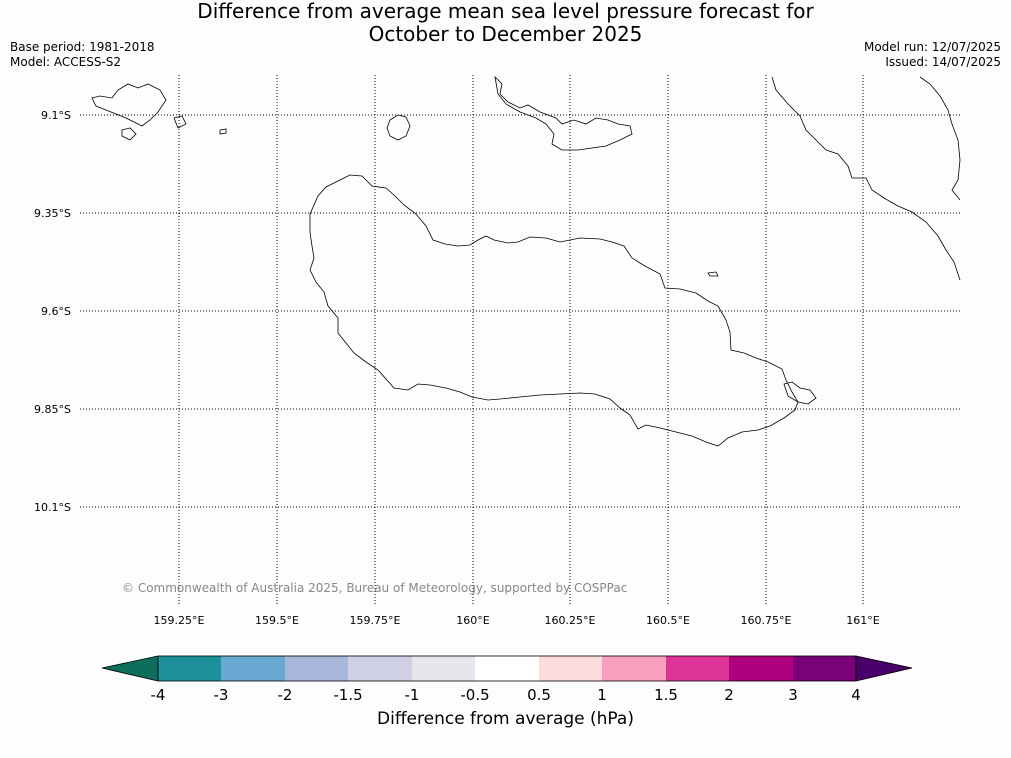 The height and width of the screenshot is (758, 1011). Describe the element at coordinates (66, 62) in the screenshot. I see `model-name: Model: ACCESS-S2` at that location.